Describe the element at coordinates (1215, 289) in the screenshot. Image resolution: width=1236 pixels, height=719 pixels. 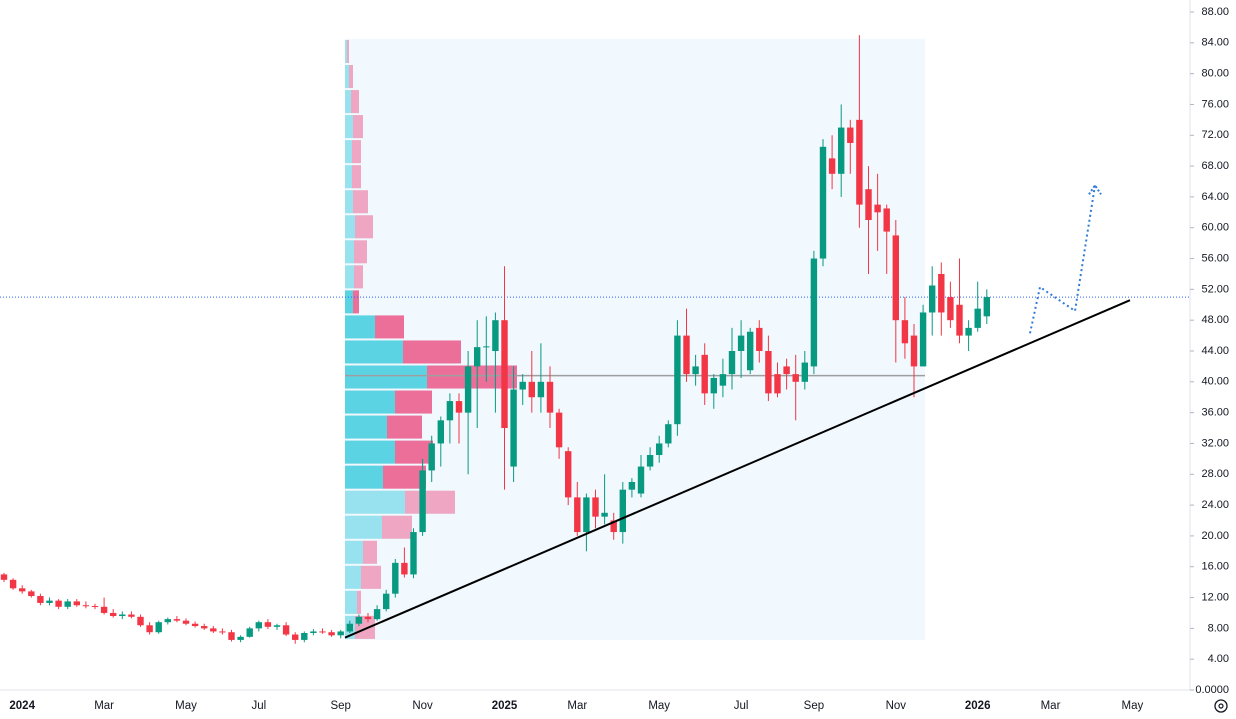
I see `y-tick-label: 52.00` at that location.